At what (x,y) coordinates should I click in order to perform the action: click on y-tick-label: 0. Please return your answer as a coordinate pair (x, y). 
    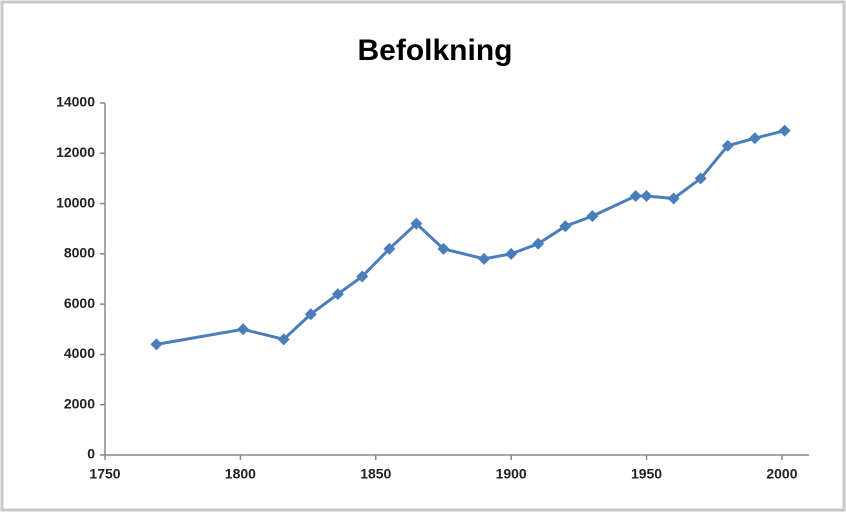
    Looking at the image, I should click on (91, 454).